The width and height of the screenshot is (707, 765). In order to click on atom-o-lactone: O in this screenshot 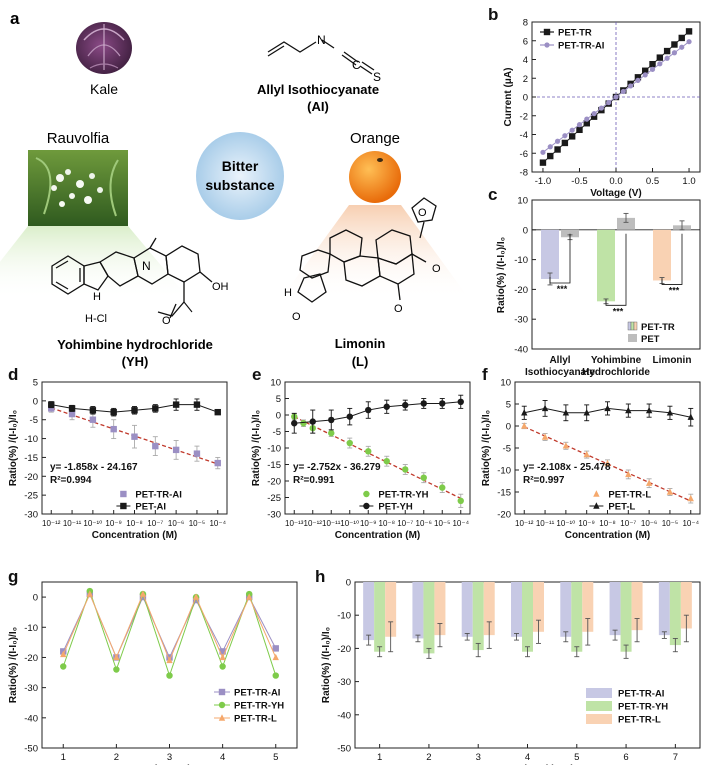, I will do `click(436, 269)`.